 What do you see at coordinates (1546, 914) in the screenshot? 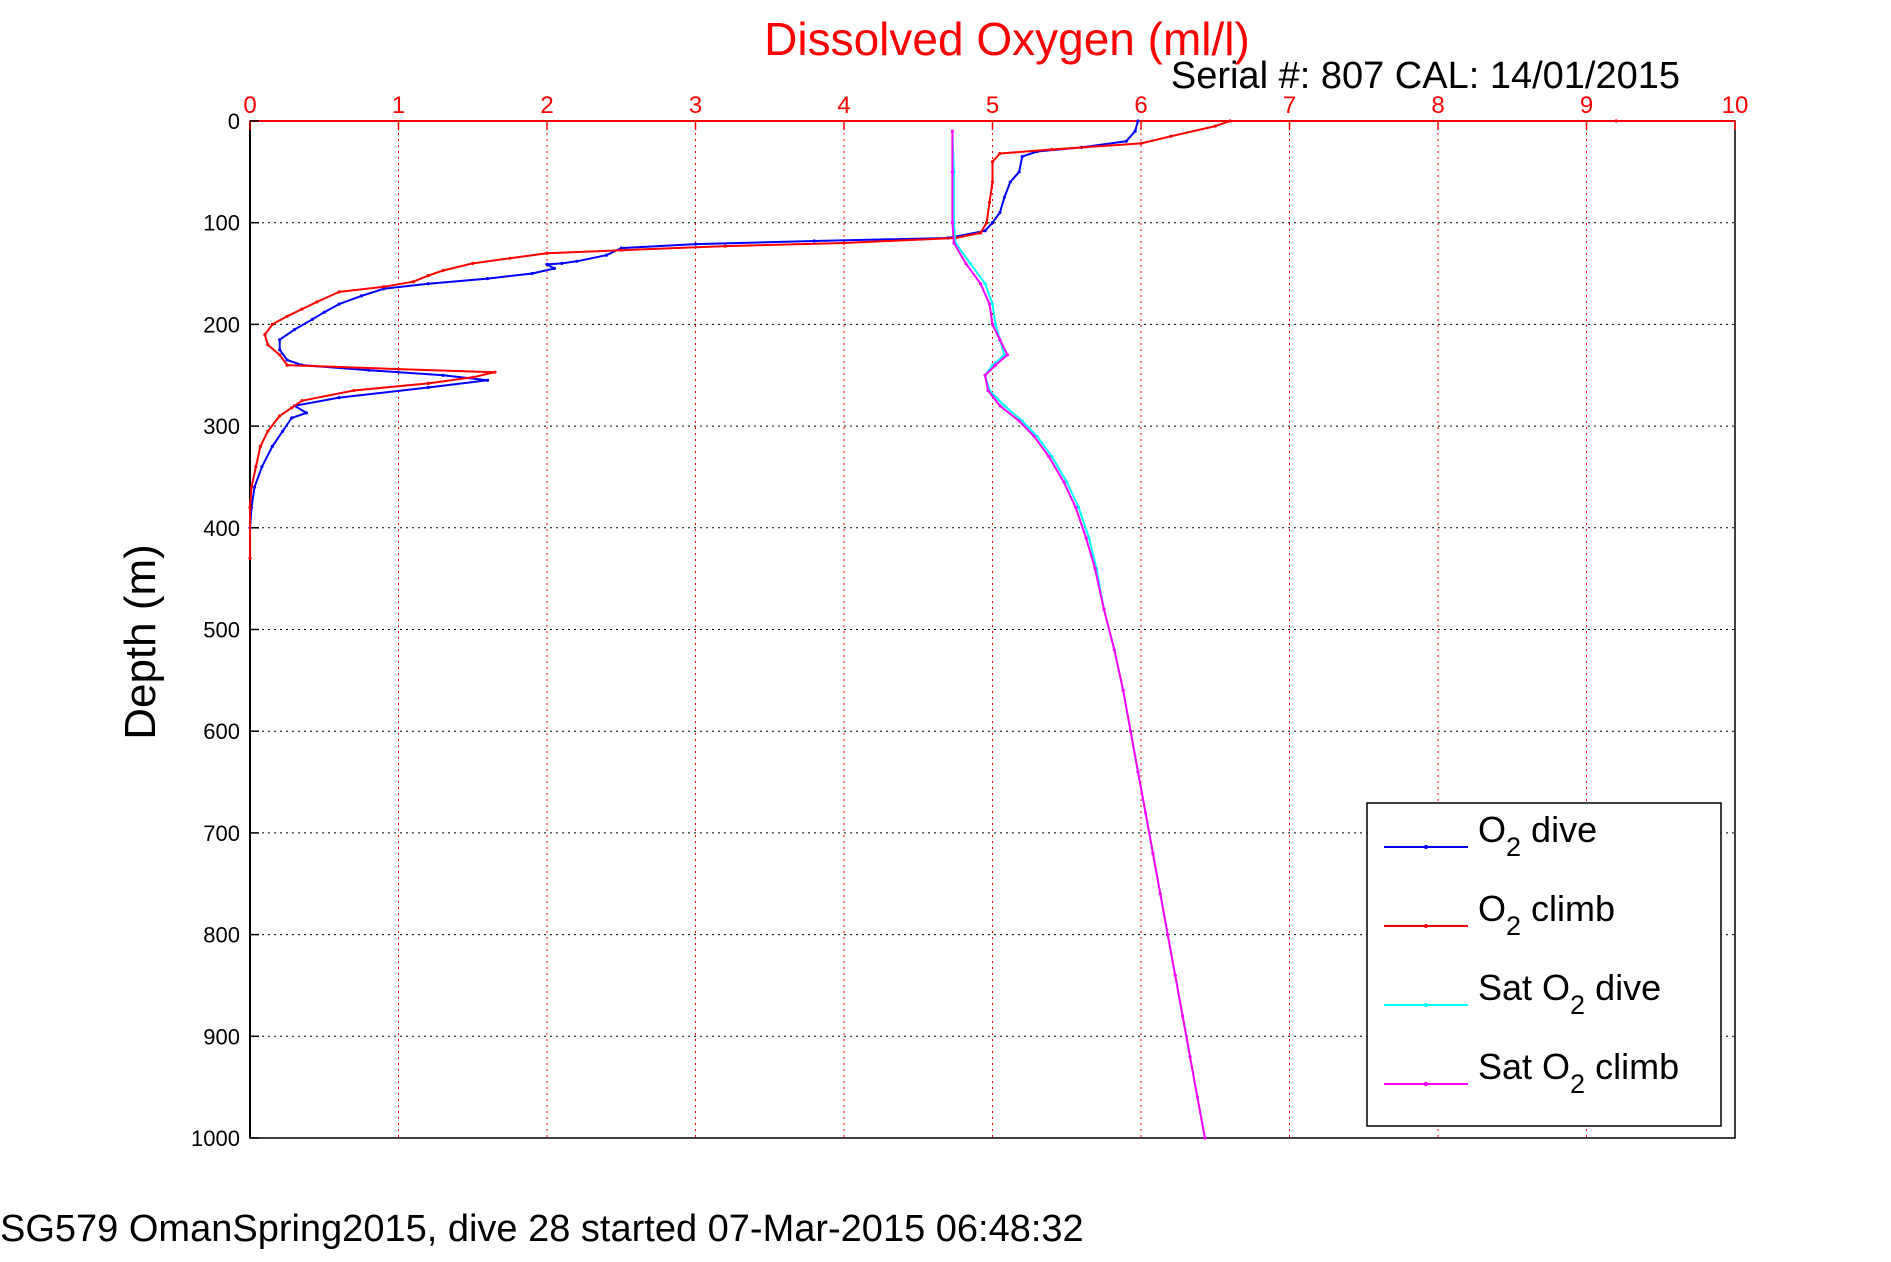
I see `legend-label: O2 climb` at bounding box center [1546, 914].